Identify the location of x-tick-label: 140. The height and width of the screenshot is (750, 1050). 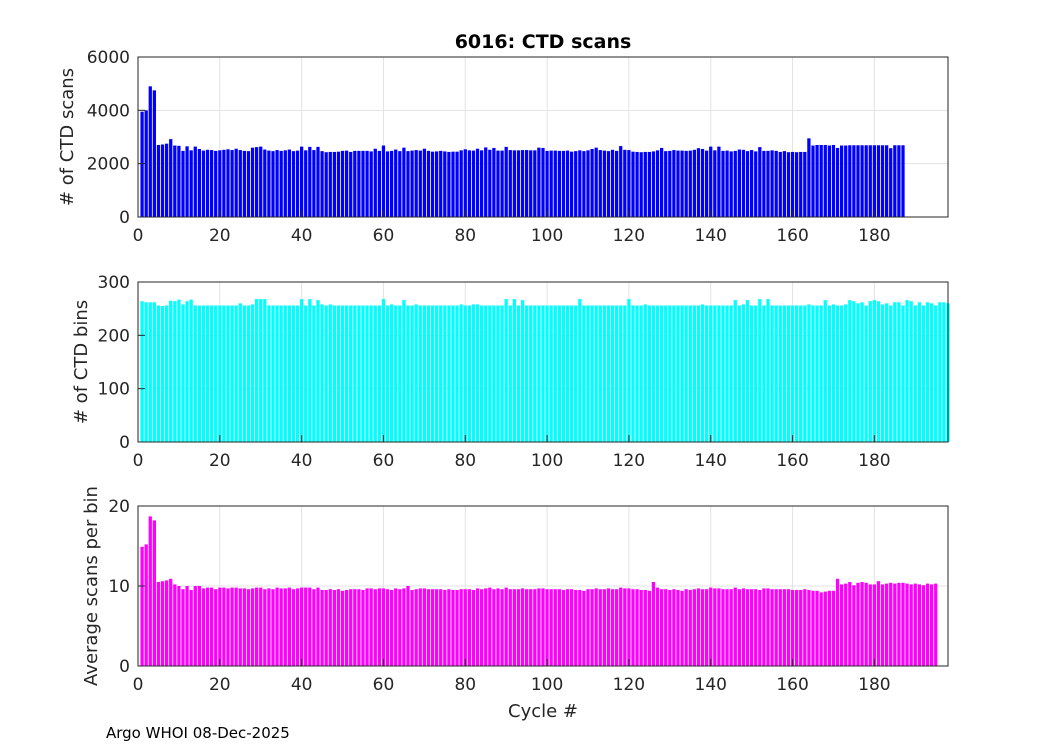
(711, 685).